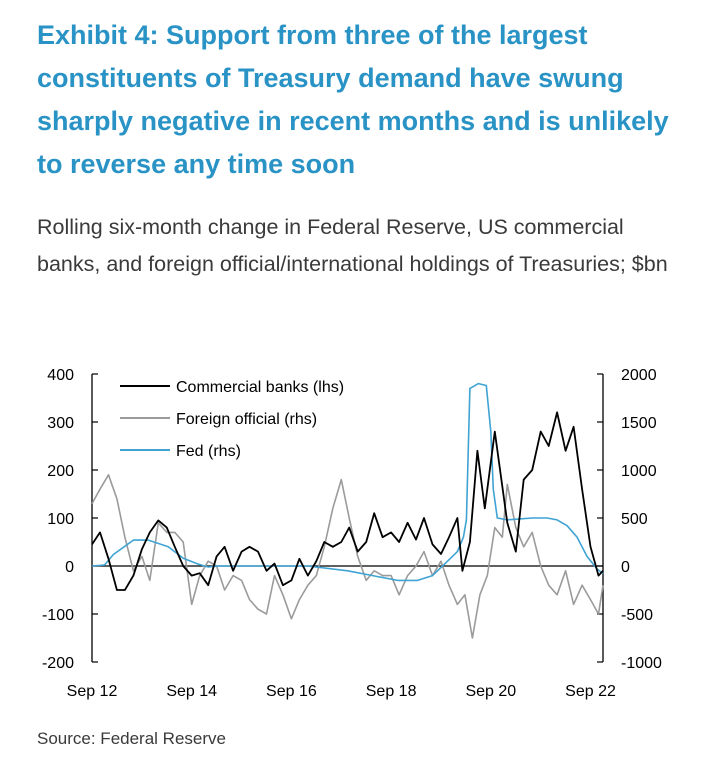  Describe the element at coordinates (58, 615) in the screenshot. I see `left-tick-label: -100` at that location.